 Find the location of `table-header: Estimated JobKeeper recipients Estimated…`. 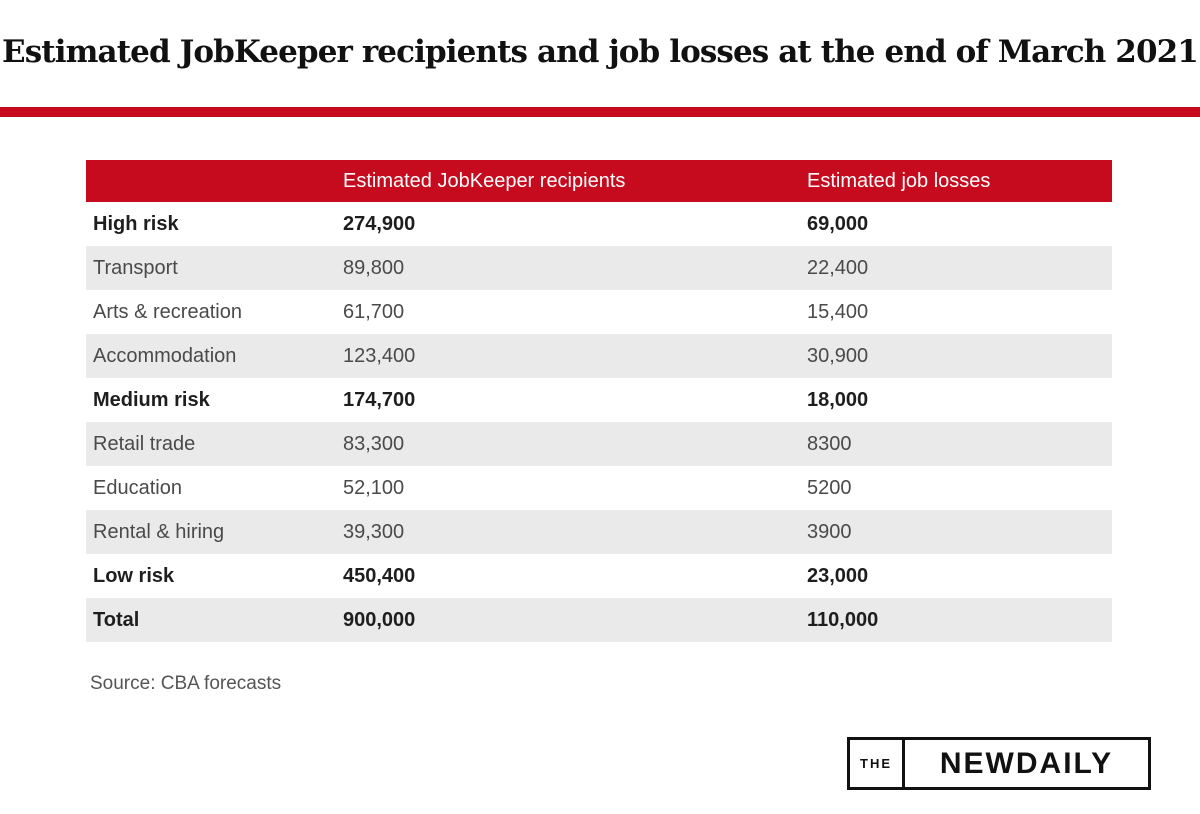

table-header: Estimated JobKeeper recipients Estimated… is located at coordinates (599, 181).